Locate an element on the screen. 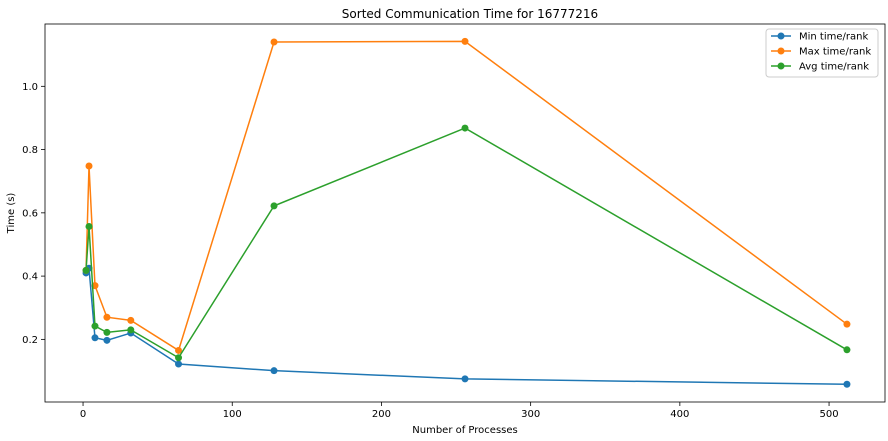 The width and height of the screenshot is (888, 441). legend-label: Min time/rank is located at coordinates (833, 37).